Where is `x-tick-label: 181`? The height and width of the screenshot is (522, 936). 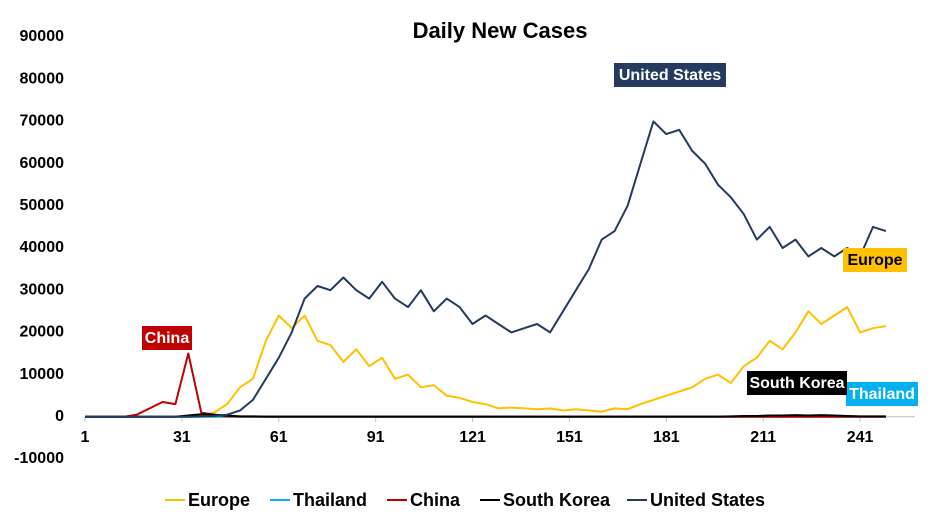
x-tick-label: 181 is located at coordinates (666, 437).